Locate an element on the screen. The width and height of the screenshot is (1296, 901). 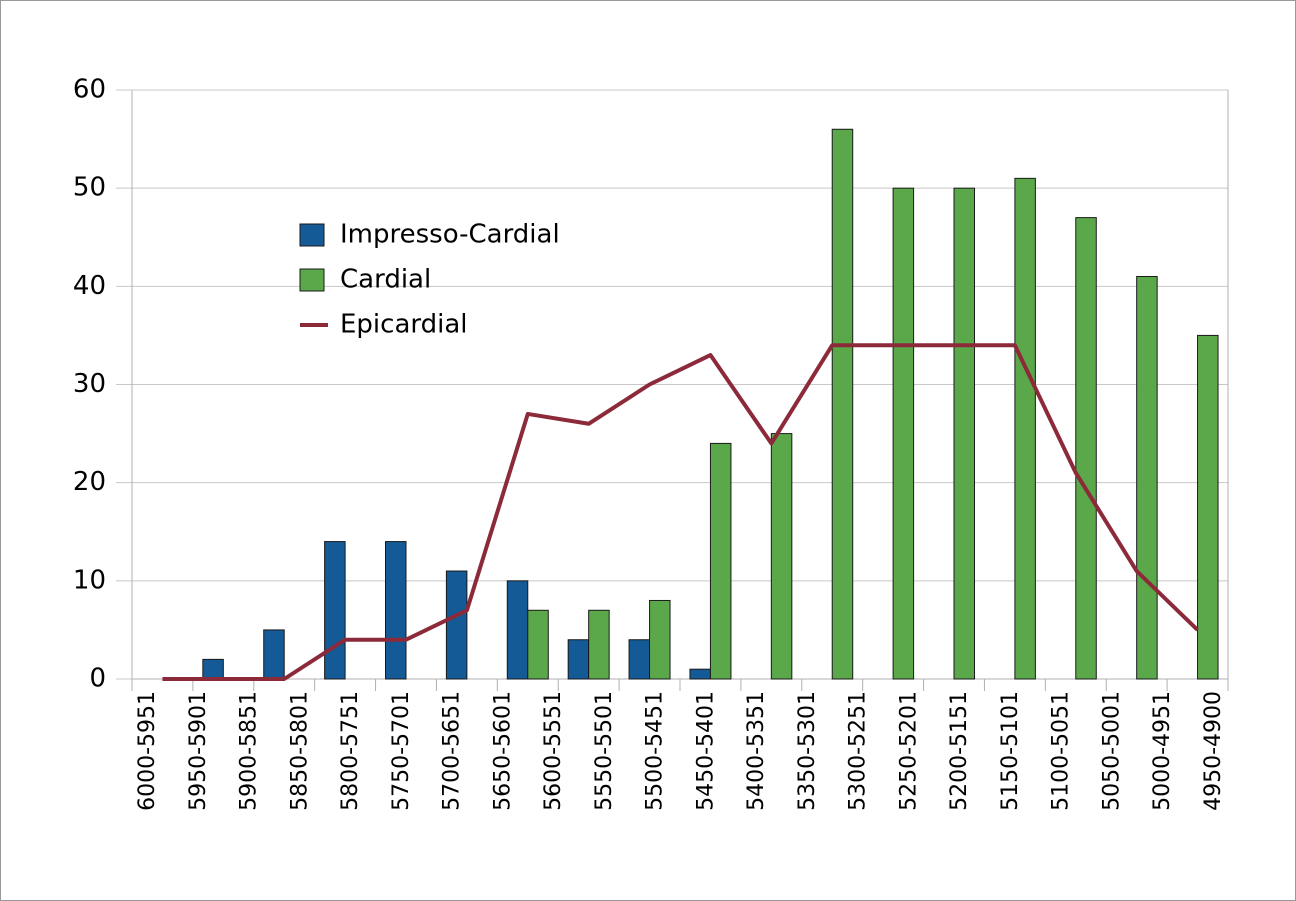
y-tick-label: 30 is located at coordinates (89, 384).